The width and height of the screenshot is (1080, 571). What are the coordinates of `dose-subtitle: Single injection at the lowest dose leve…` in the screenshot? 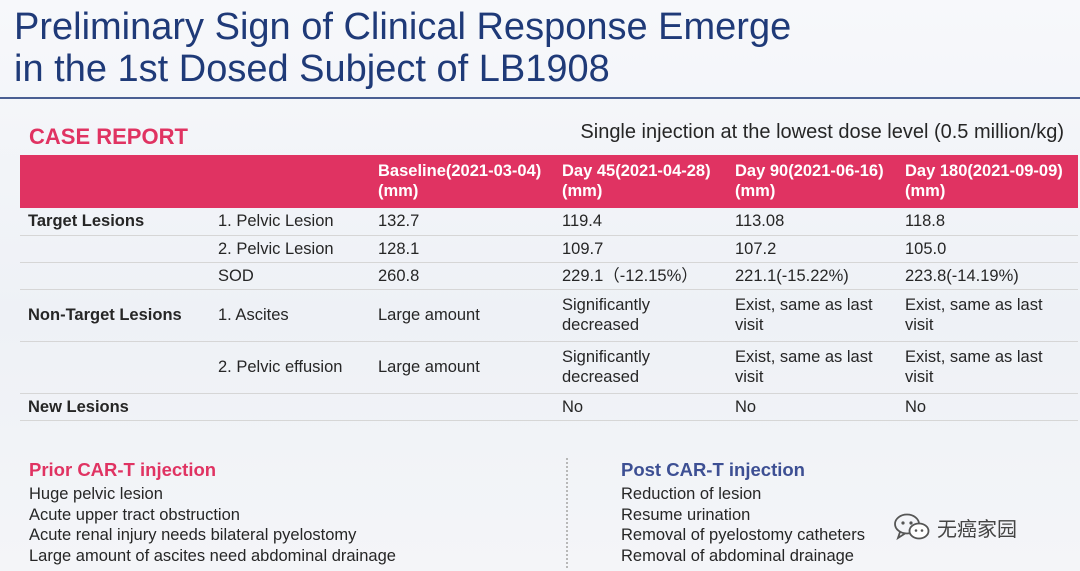 It's located at (822, 132).